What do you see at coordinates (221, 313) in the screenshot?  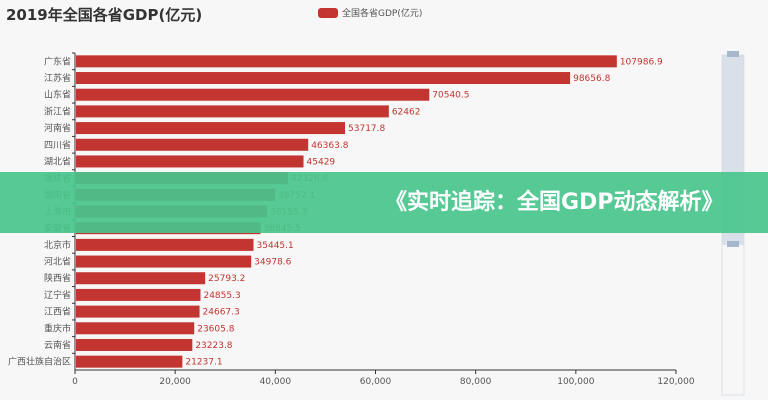 I see `data-label: 24667.3` at bounding box center [221, 313].